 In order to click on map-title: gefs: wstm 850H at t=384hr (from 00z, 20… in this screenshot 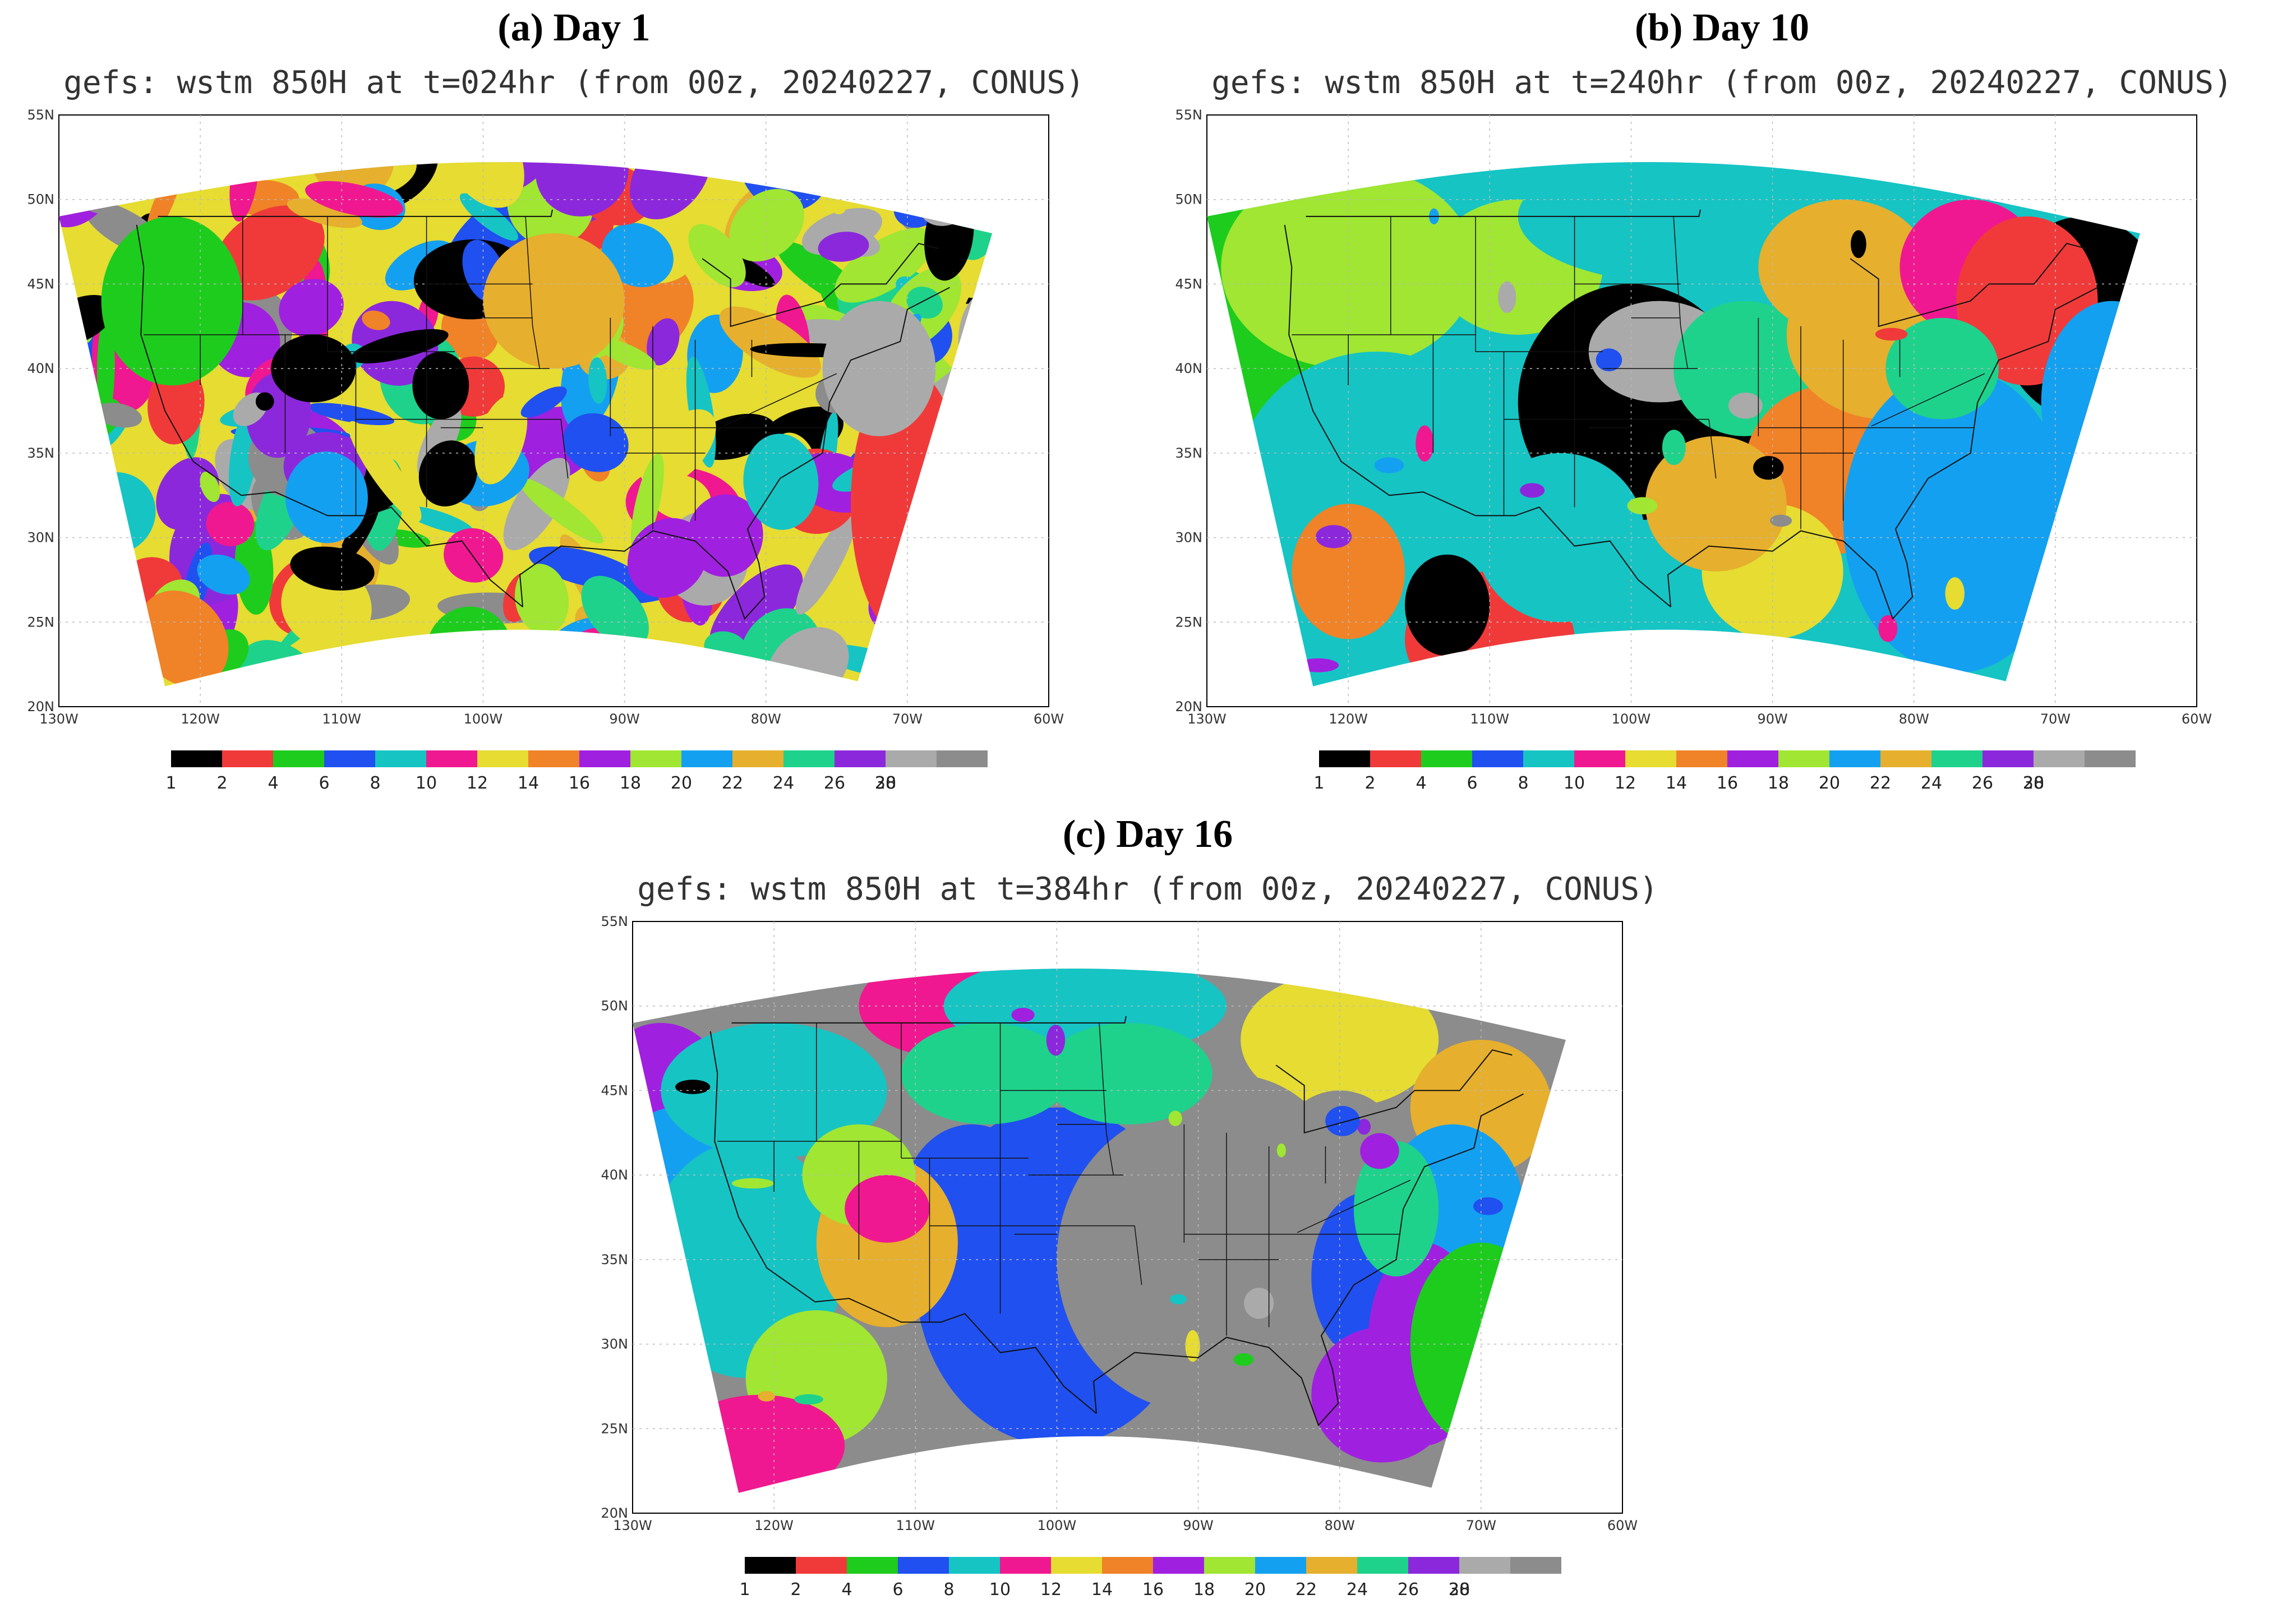, I will do `click(1147, 889)`.